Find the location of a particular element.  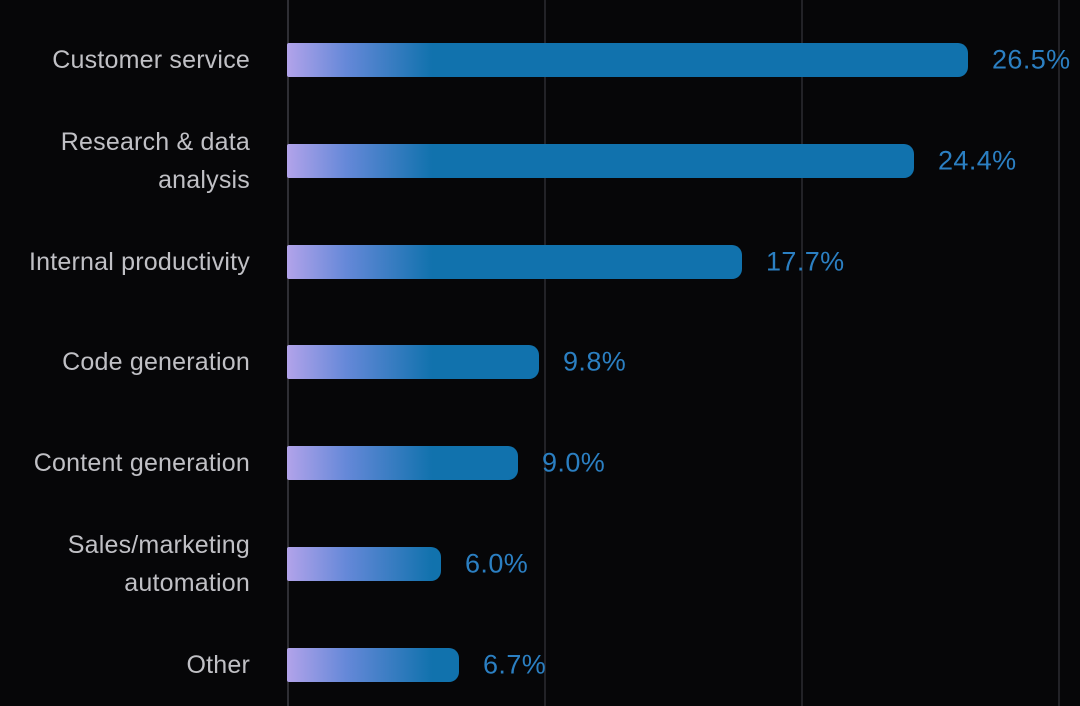

value-label: 6.0% is located at coordinates (497, 563).